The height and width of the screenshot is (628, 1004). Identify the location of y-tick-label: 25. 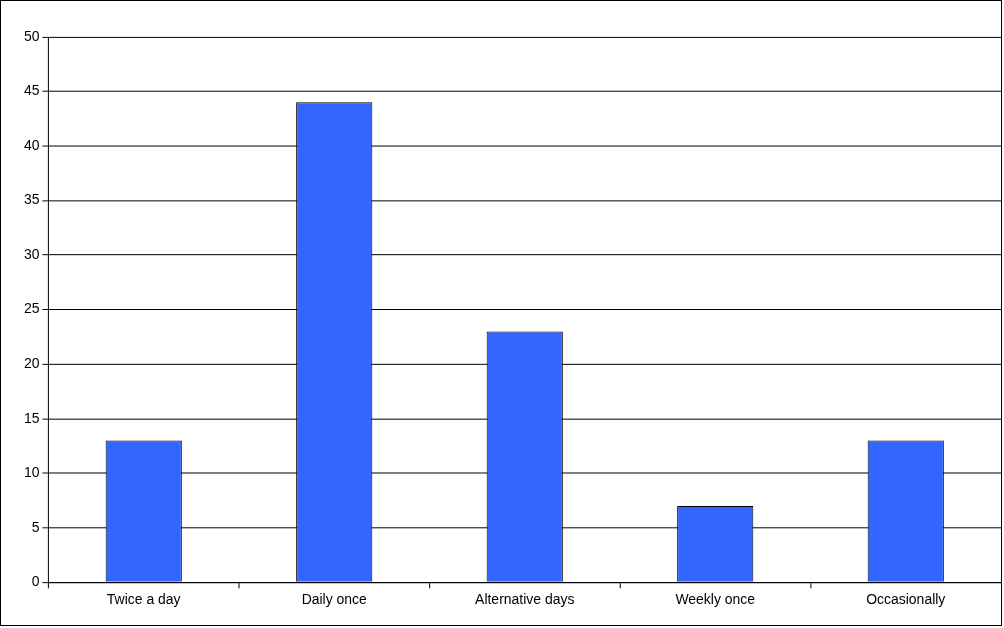
(31, 308).